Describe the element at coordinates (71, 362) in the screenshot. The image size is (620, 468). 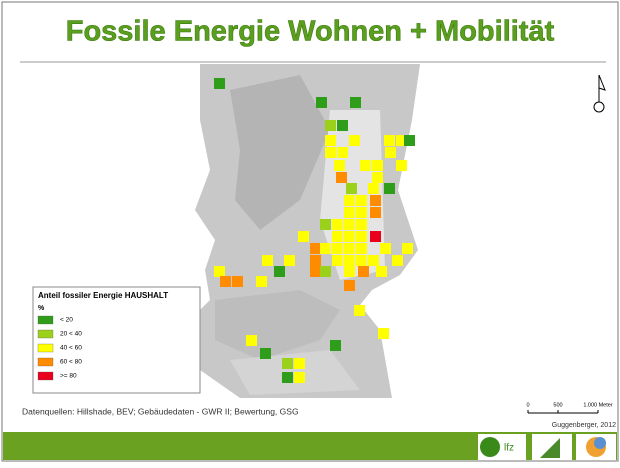
I see `legend-label: 60 < 80` at that location.